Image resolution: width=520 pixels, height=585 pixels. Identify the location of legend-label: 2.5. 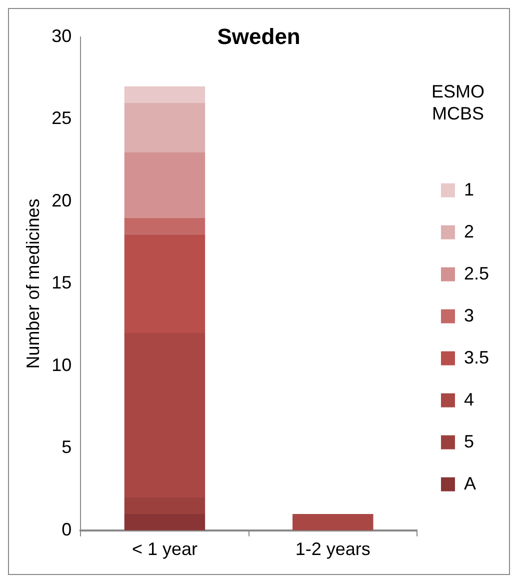
(477, 273).